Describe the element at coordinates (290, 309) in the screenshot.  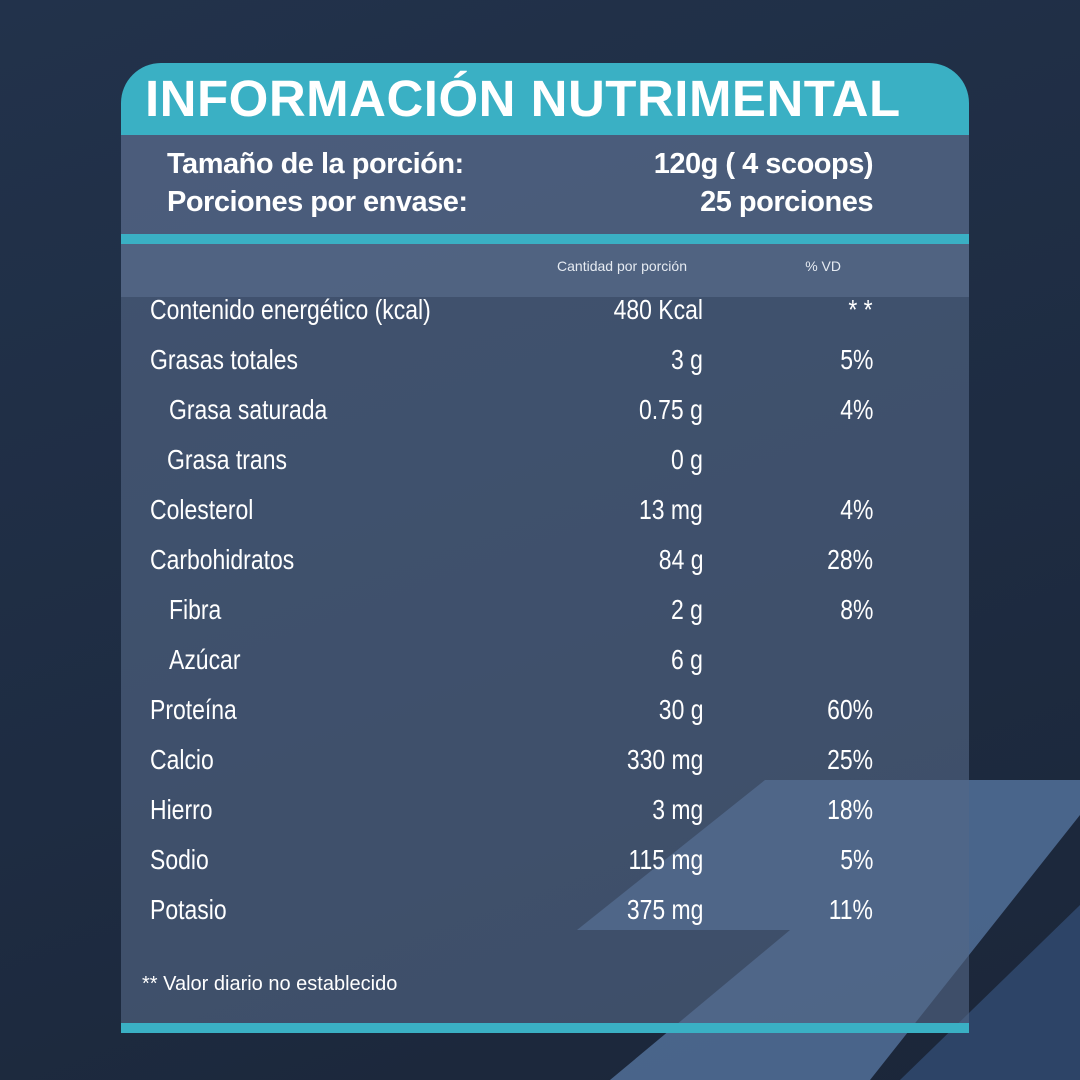
I see `nutrient-name: Contenido energético (kcal)` at that location.